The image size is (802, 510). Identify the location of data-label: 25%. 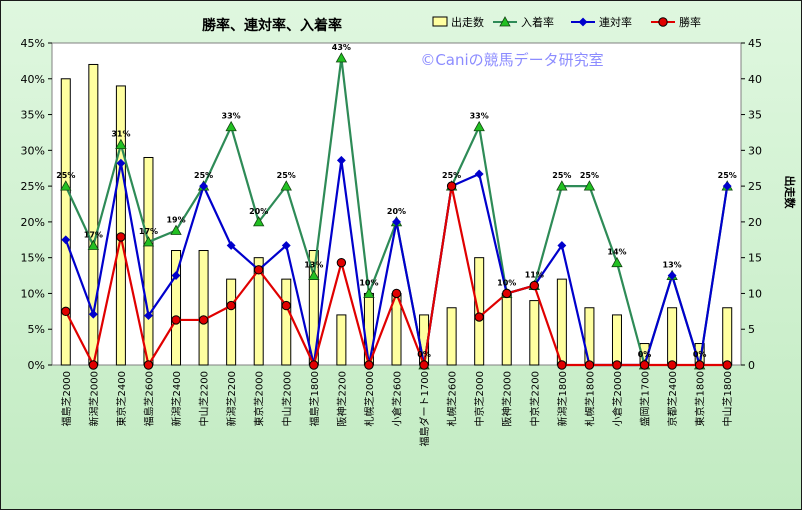
(203, 175).